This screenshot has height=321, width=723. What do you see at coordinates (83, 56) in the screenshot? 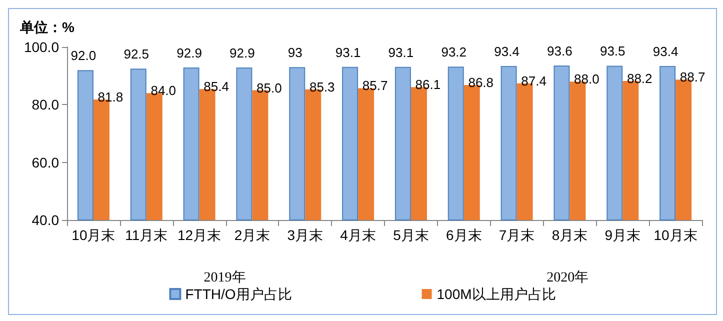
I see `data-label: 92.0` at bounding box center [83, 56].